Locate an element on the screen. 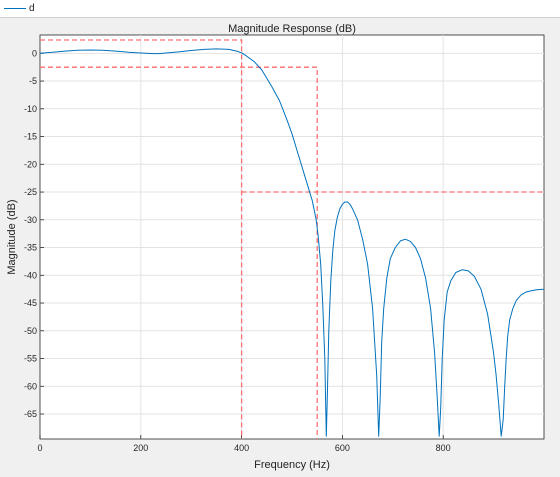 Image resolution: width=560 pixels, height=477 pixels. y-tick-label: -10 is located at coordinates (30, 109).